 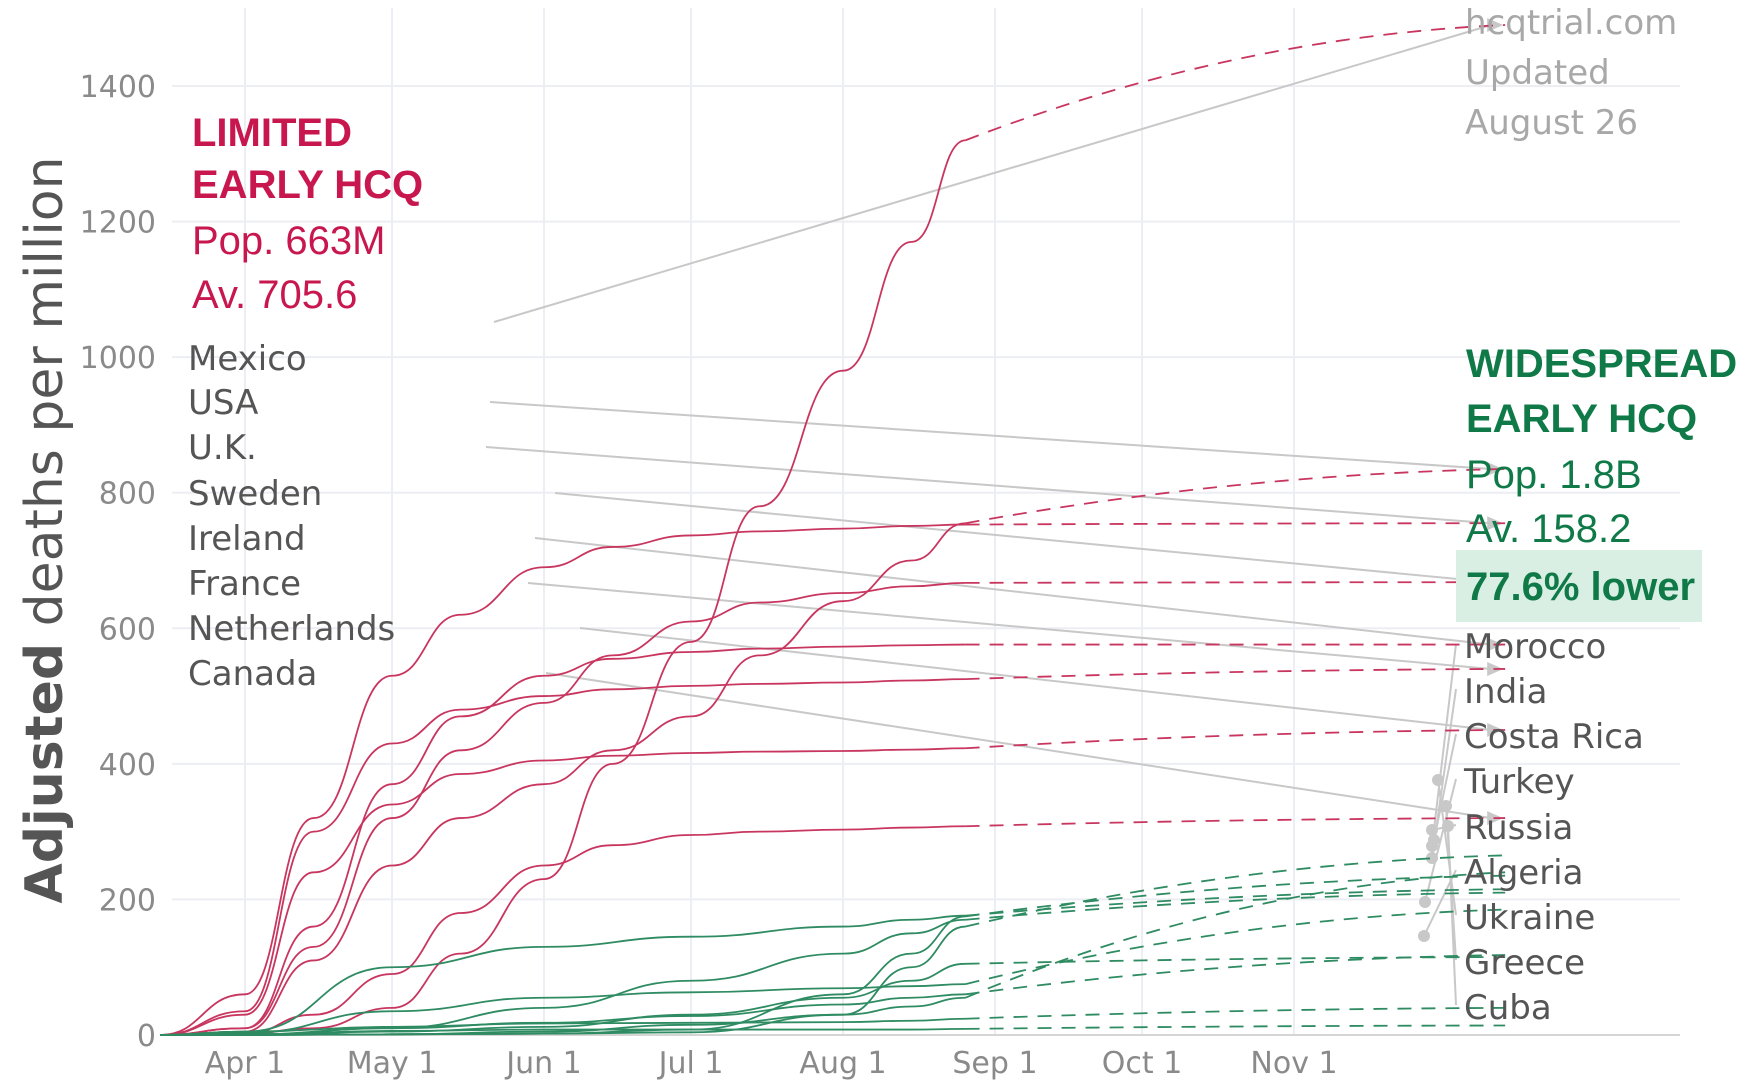 I want to click on y-axis-label: Adjusted deaths per million, so click(x=45, y=529).